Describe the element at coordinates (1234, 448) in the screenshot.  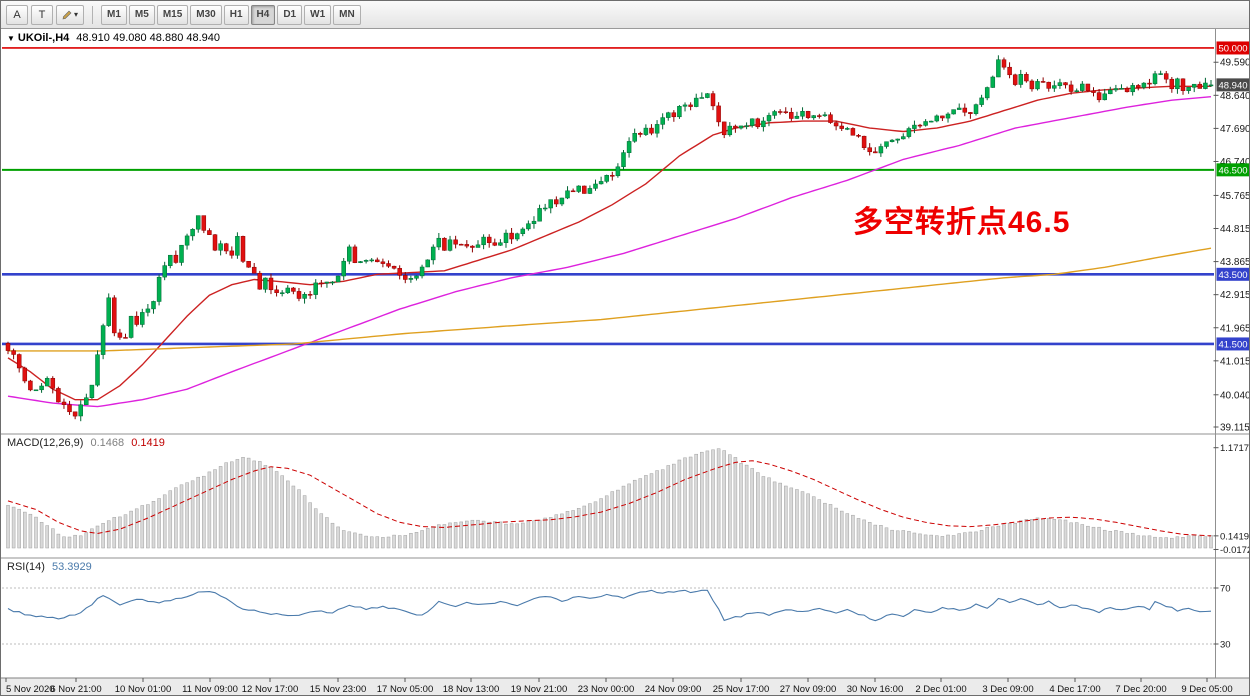
I see `svg-text: 1.1717` at that location.